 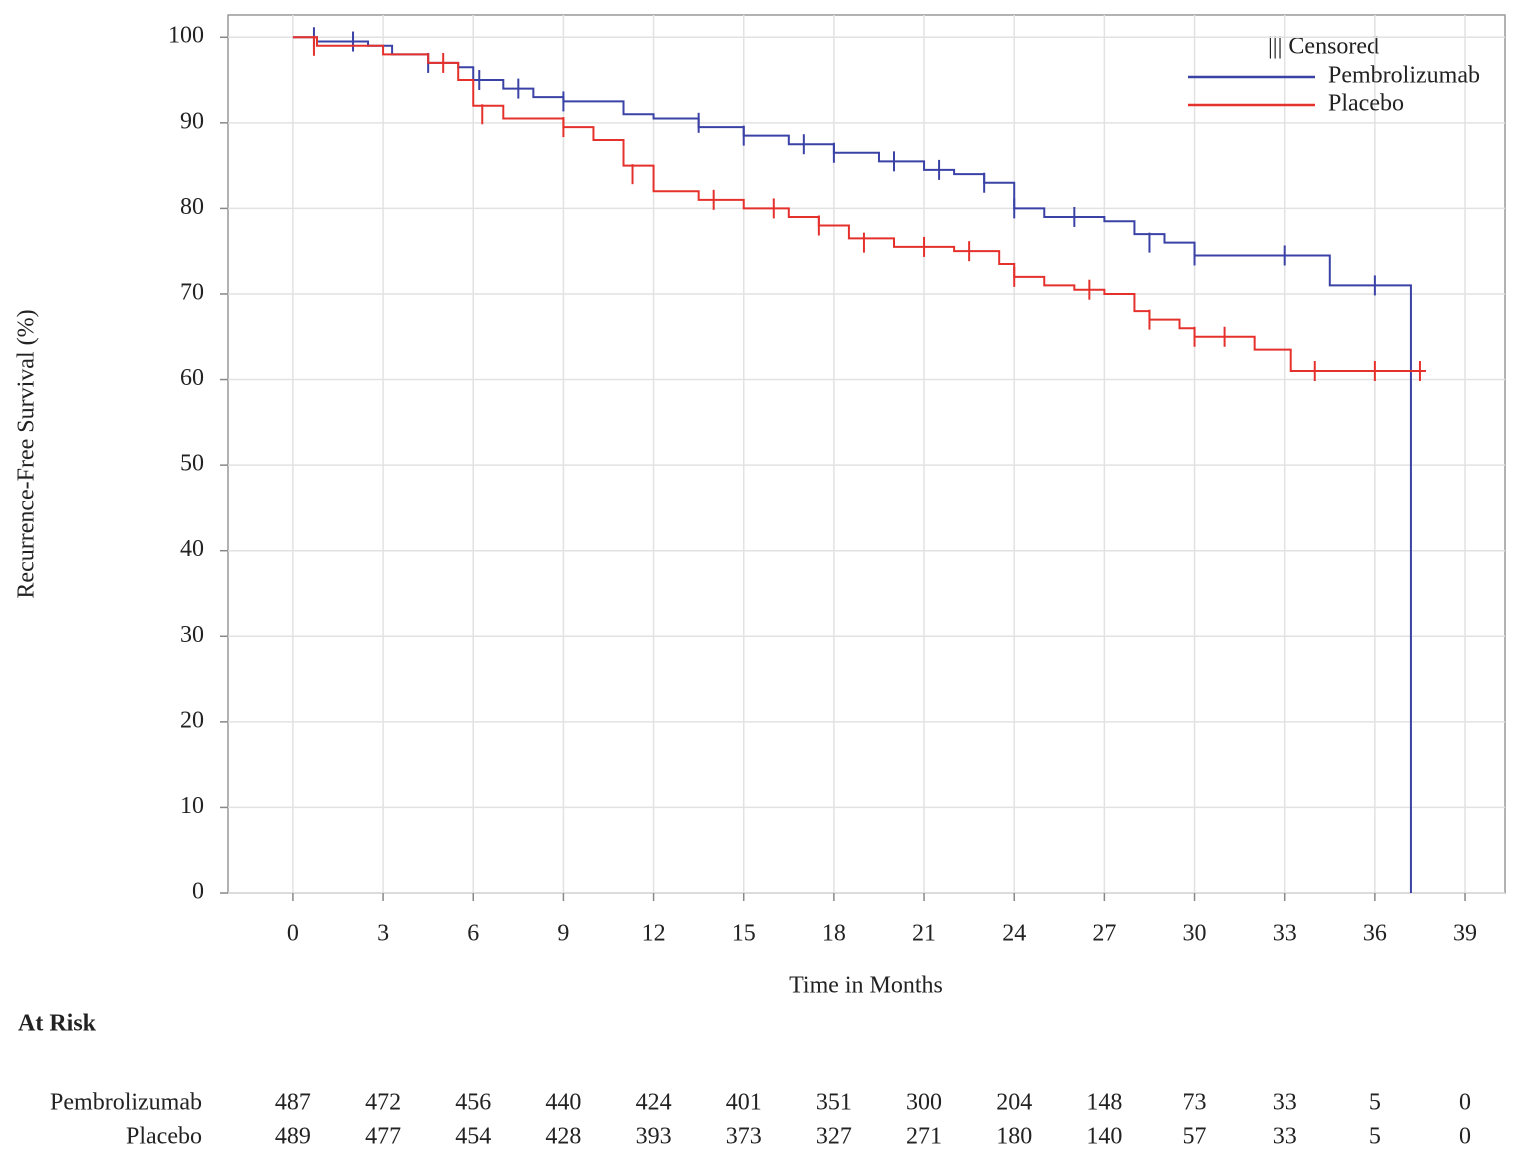 What do you see at coordinates (563, 1137) in the screenshot?
I see `at-risk-count: 428` at bounding box center [563, 1137].